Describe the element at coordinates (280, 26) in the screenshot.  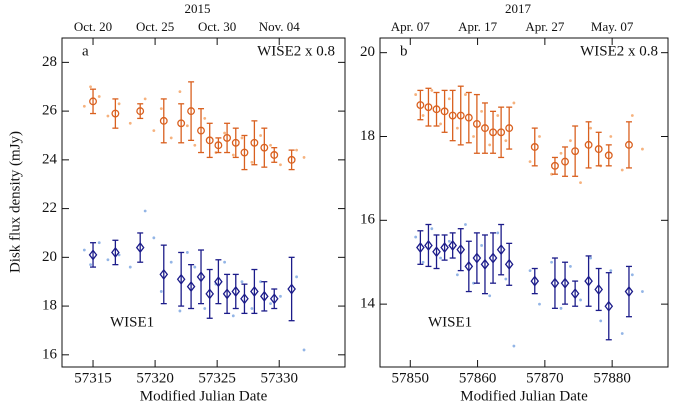
I see `top-tick-label: Nov. 04` at that location.